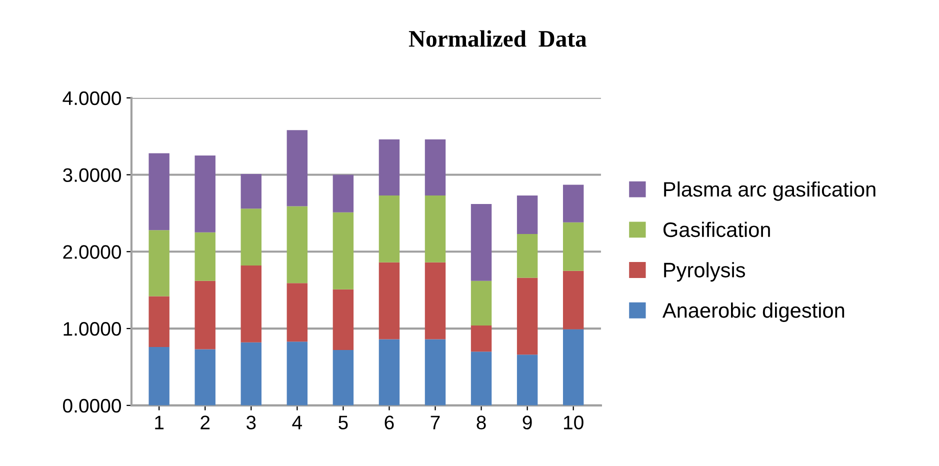 This screenshot has width=939, height=466. Describe the element at coordinates (92, 329) in the screenshot. I see `y-tick-label: 1.0000` at that location.